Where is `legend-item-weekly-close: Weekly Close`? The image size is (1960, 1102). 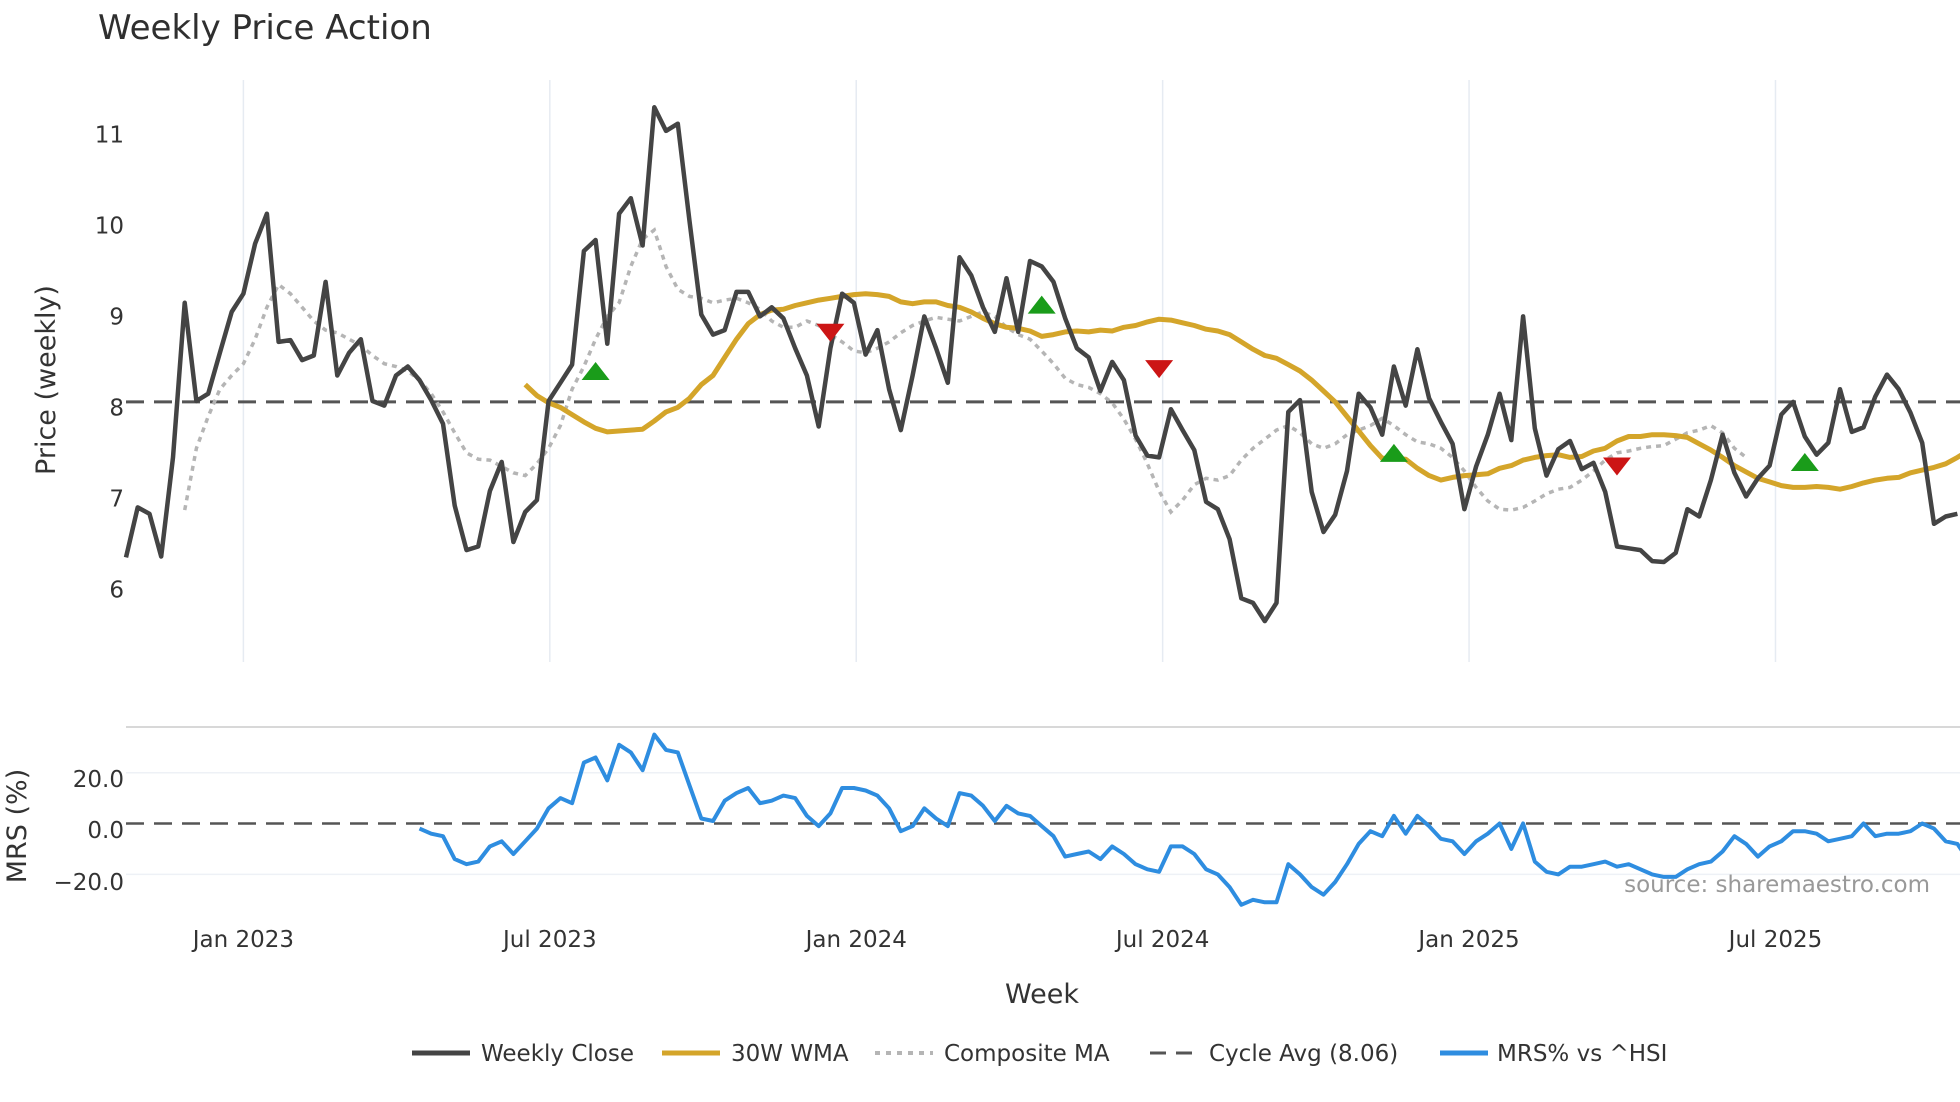 legend-item-weekly-close: Weekly Close is located at coordinates (523, 1054).